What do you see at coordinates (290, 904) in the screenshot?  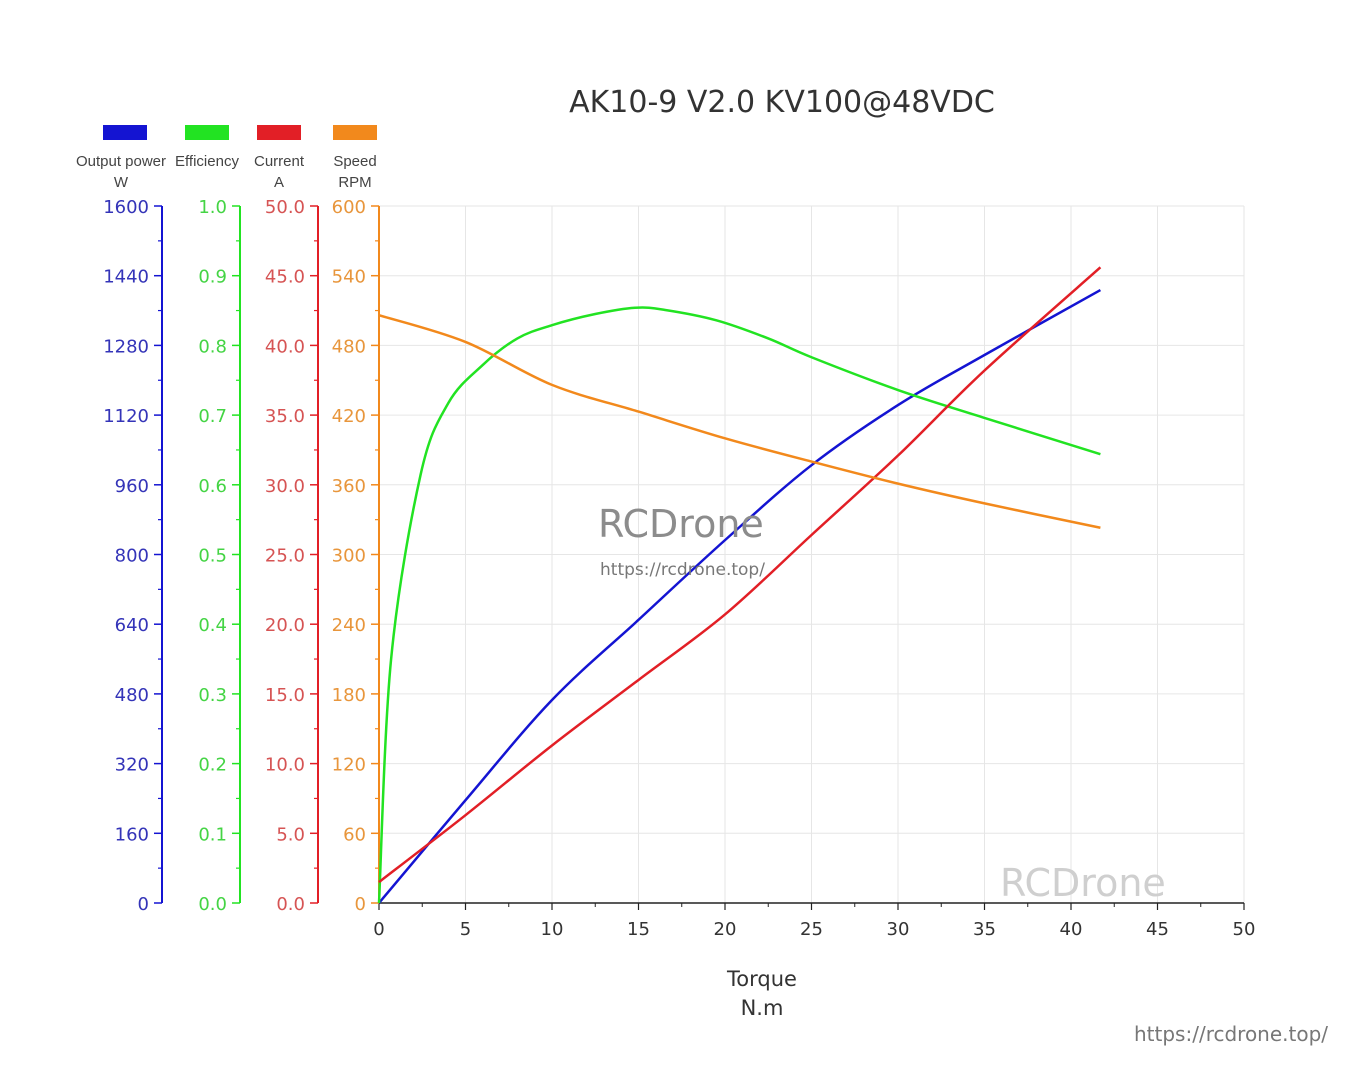 I see `current-tick-label: 0.0` at bounding box center [290, 904].